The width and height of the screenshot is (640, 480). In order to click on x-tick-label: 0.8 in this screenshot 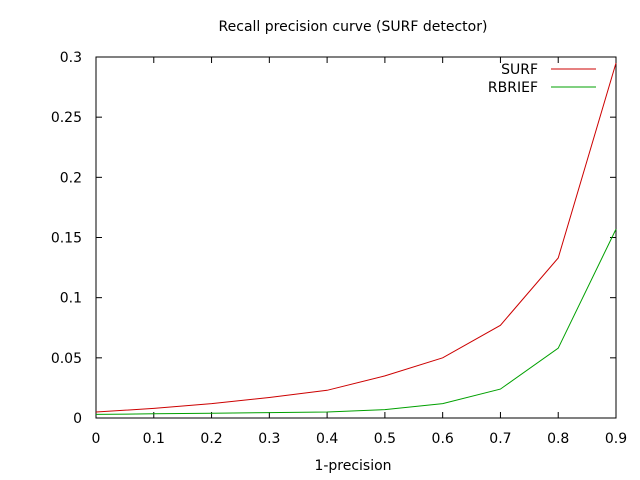, I will do `click(558, 439)`.